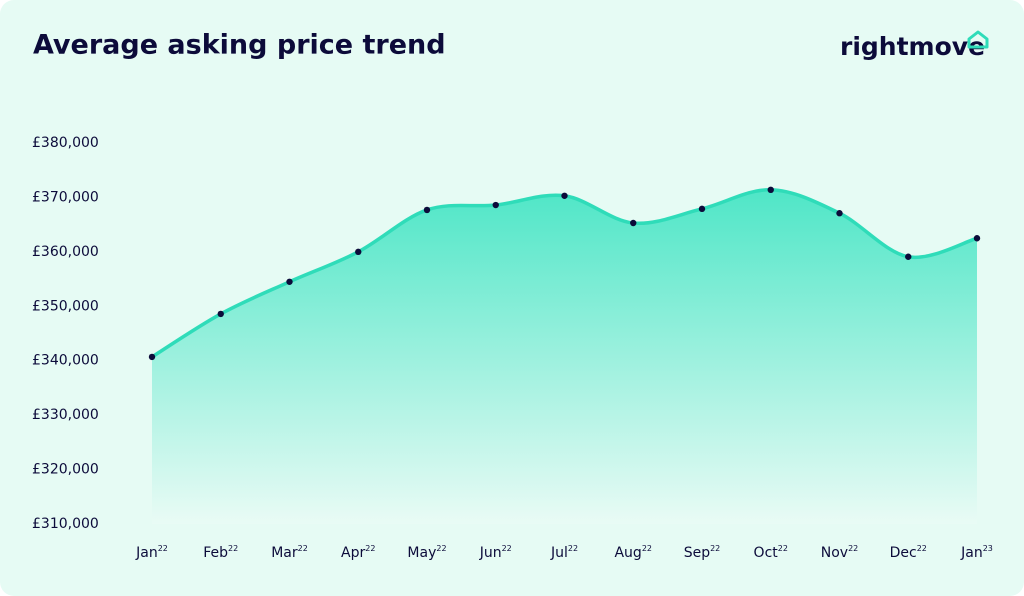  Describe the element at coordinates (490, 553) in the screenshot. I see `x-tick-month: Jun` at that location.